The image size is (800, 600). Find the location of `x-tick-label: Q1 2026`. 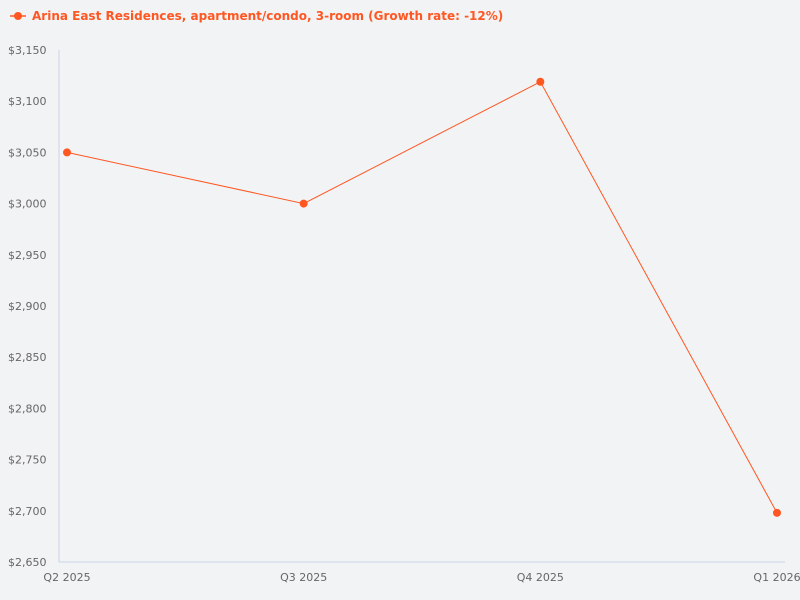

x-tick-label: Q1 2026 is located at coordinates (776, 577).